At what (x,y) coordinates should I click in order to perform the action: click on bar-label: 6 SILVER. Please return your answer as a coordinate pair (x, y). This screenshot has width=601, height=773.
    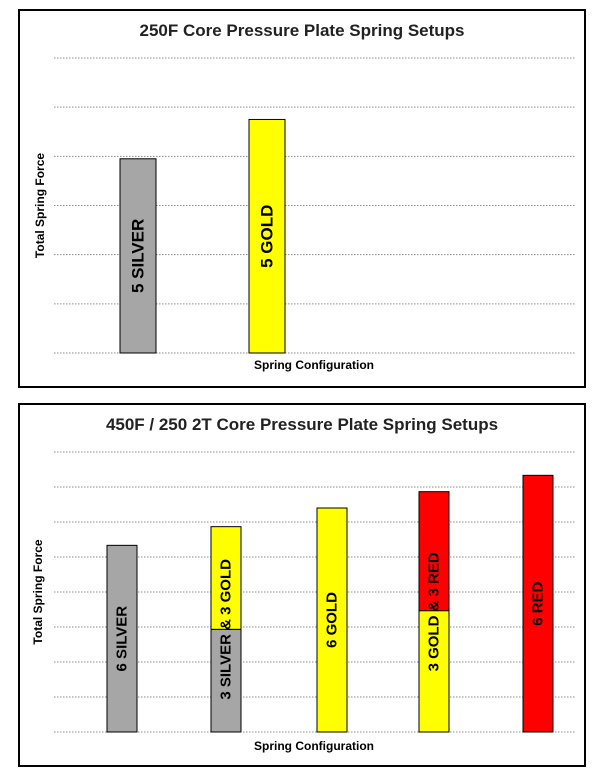
    Looking at the image, I should click on (122, 639).